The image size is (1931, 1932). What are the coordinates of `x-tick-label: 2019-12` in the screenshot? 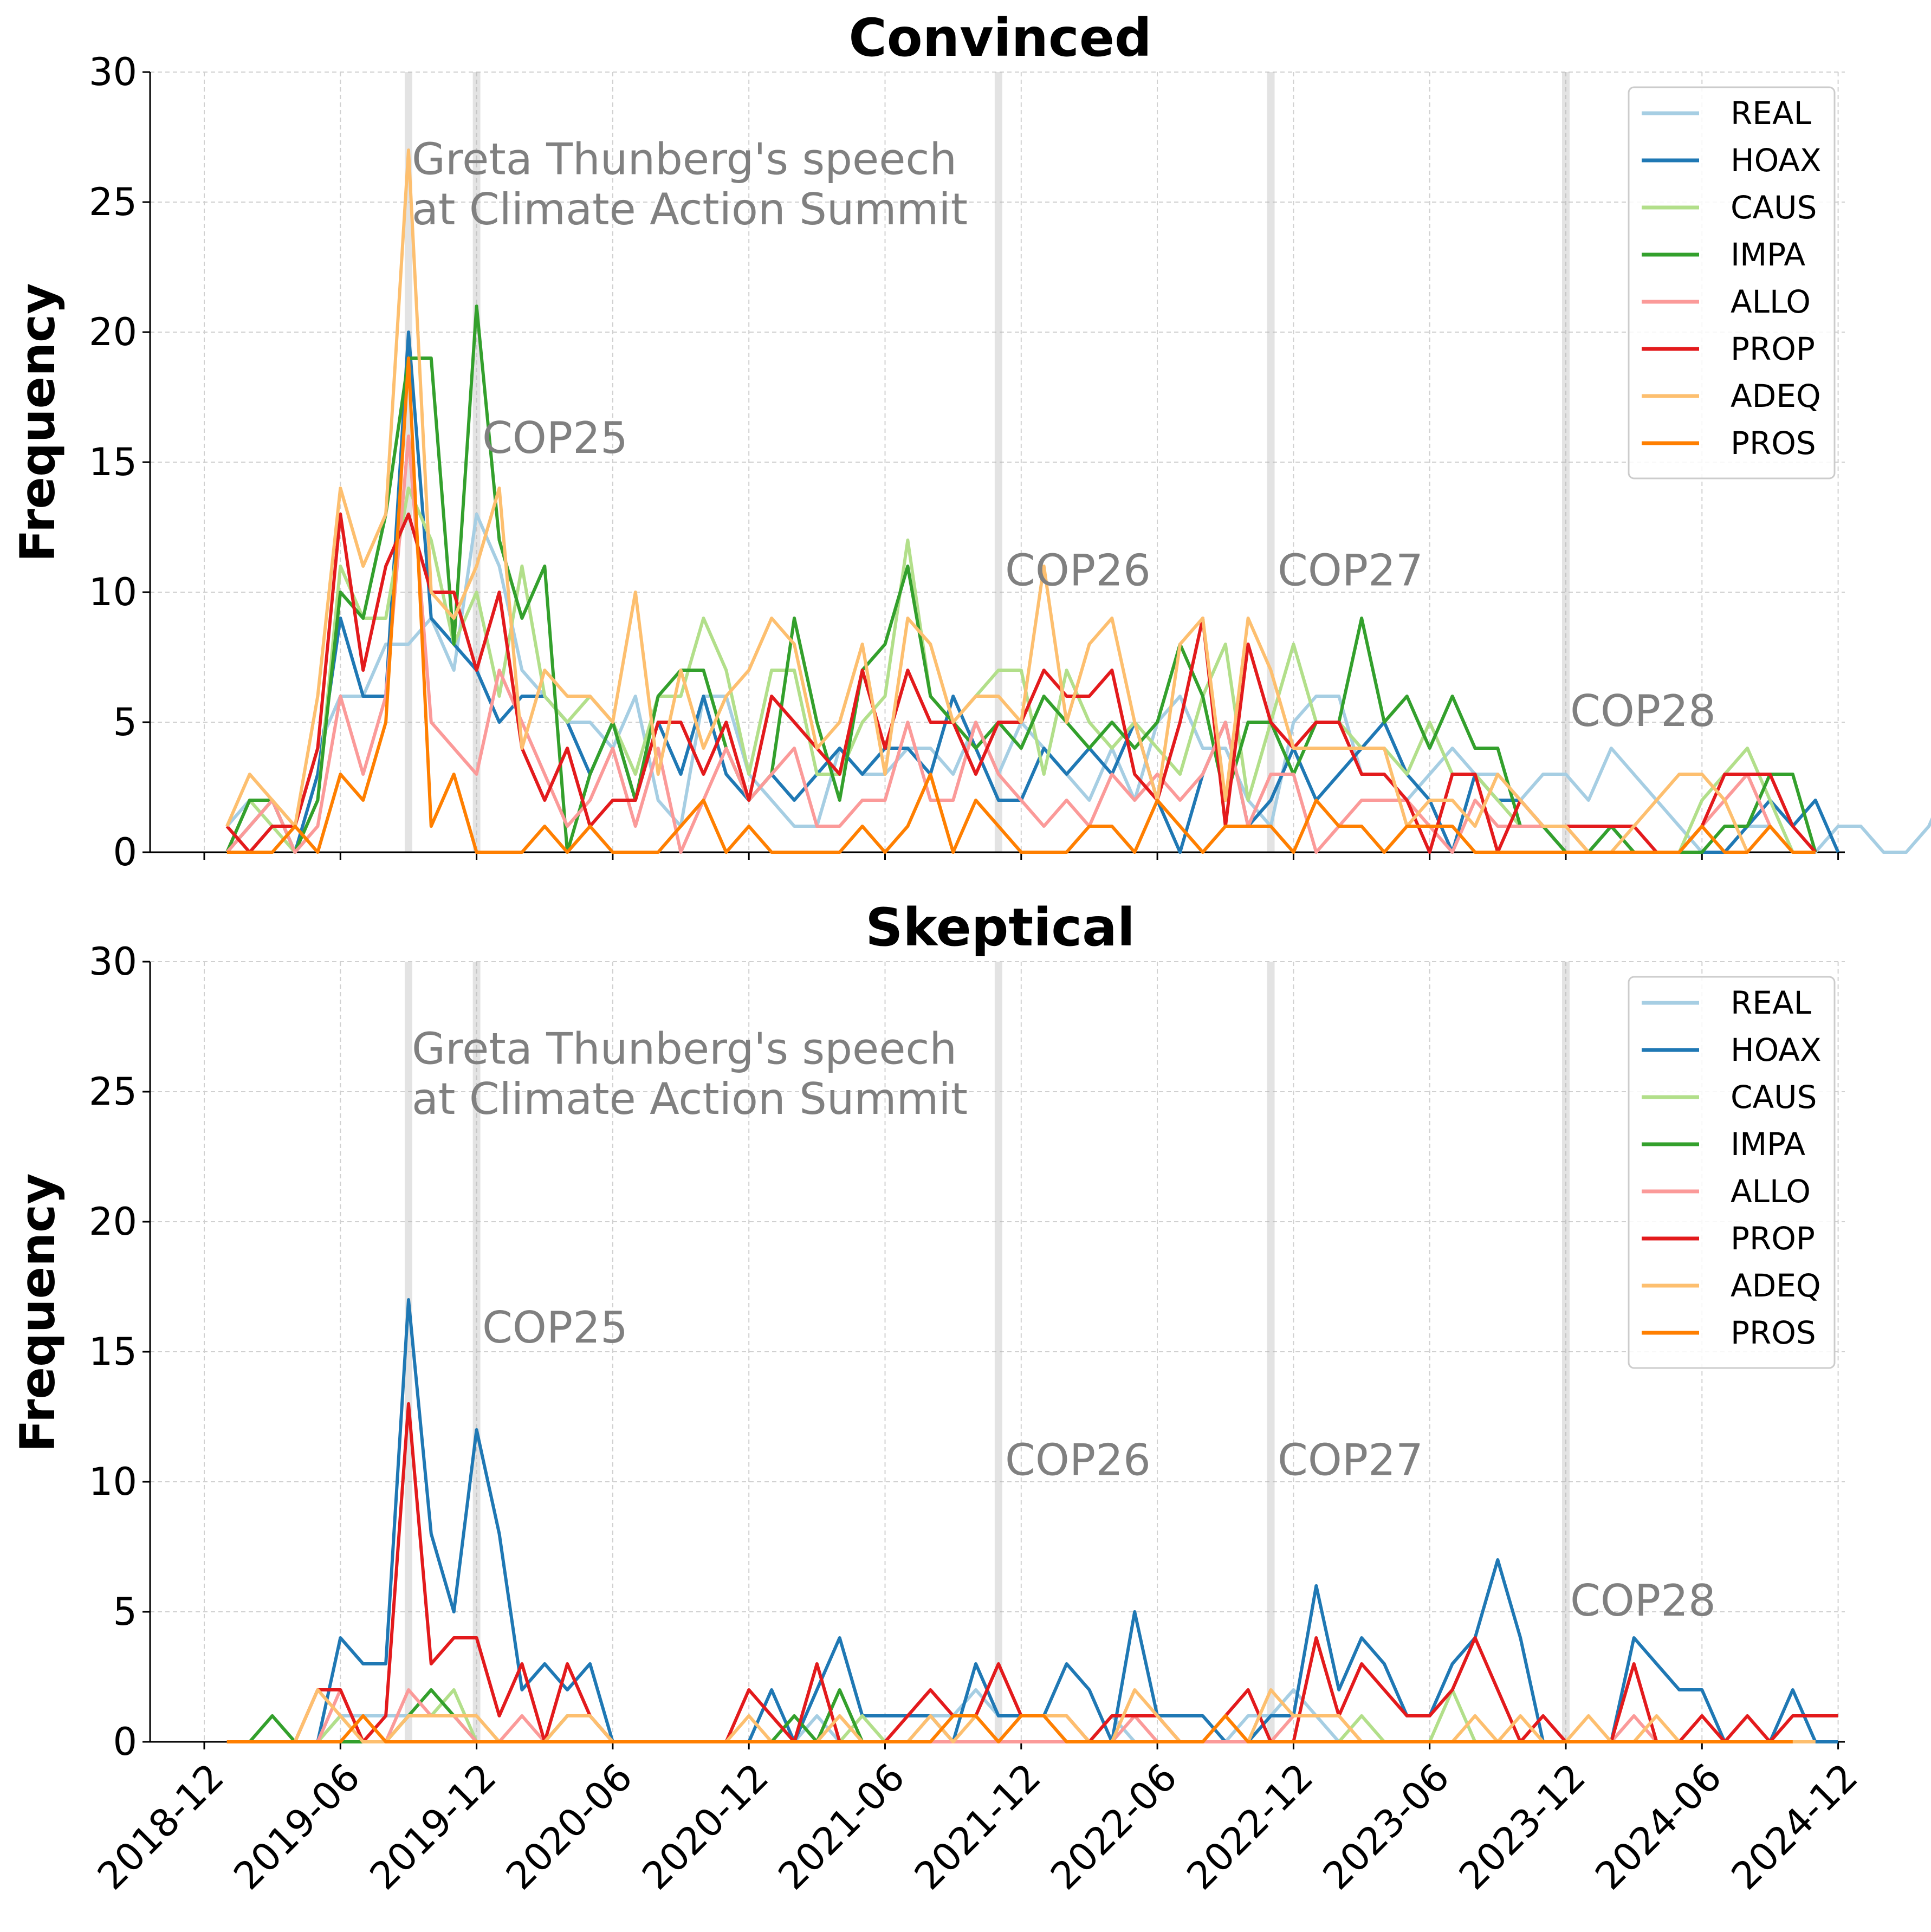 It's located at (433, 1826).